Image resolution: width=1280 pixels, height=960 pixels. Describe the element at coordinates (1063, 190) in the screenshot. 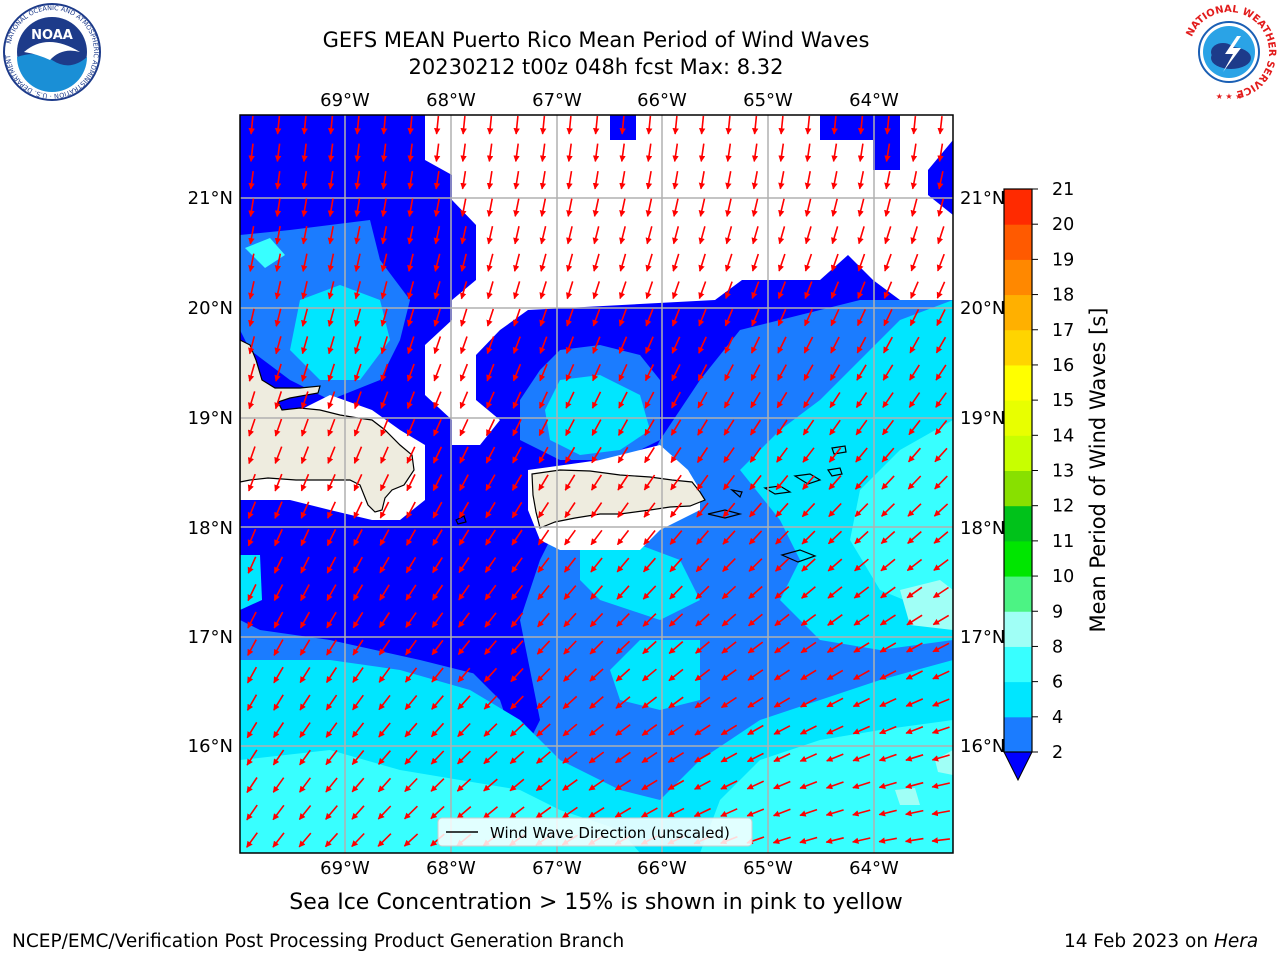

I see `colorbar-tick-label: 21` at that location.